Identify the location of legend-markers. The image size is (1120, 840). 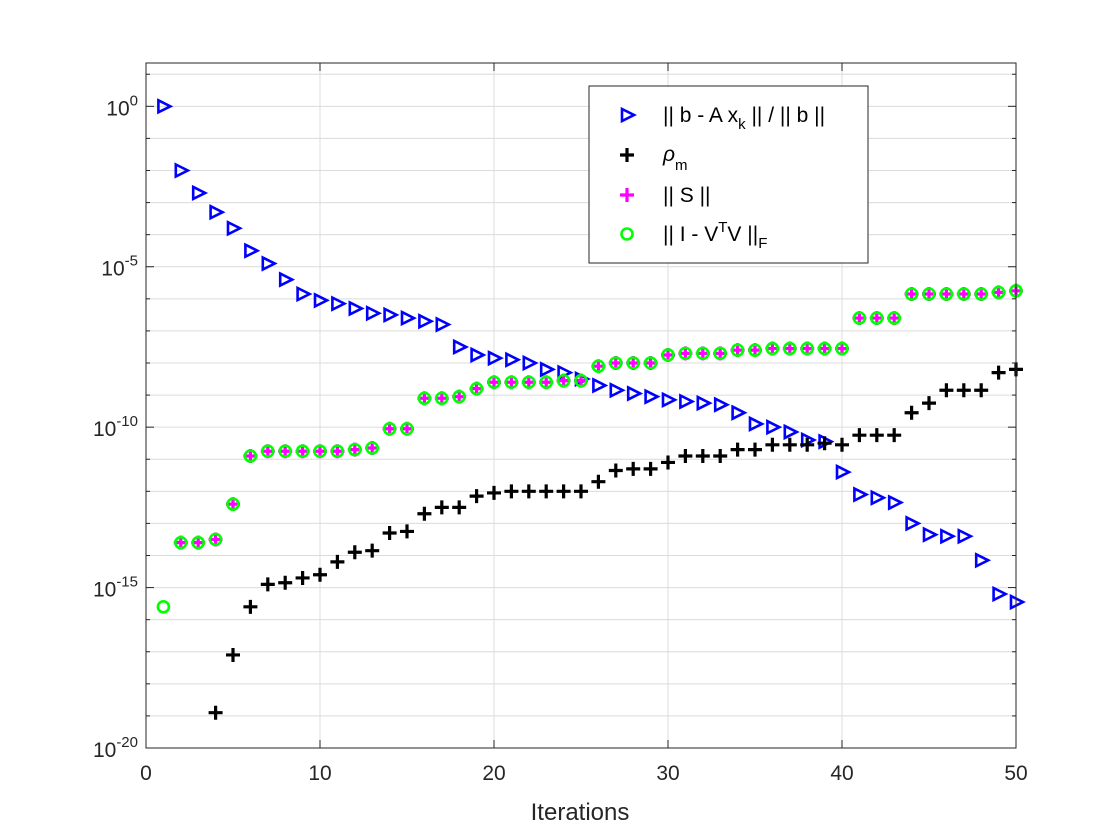
(628, 173).